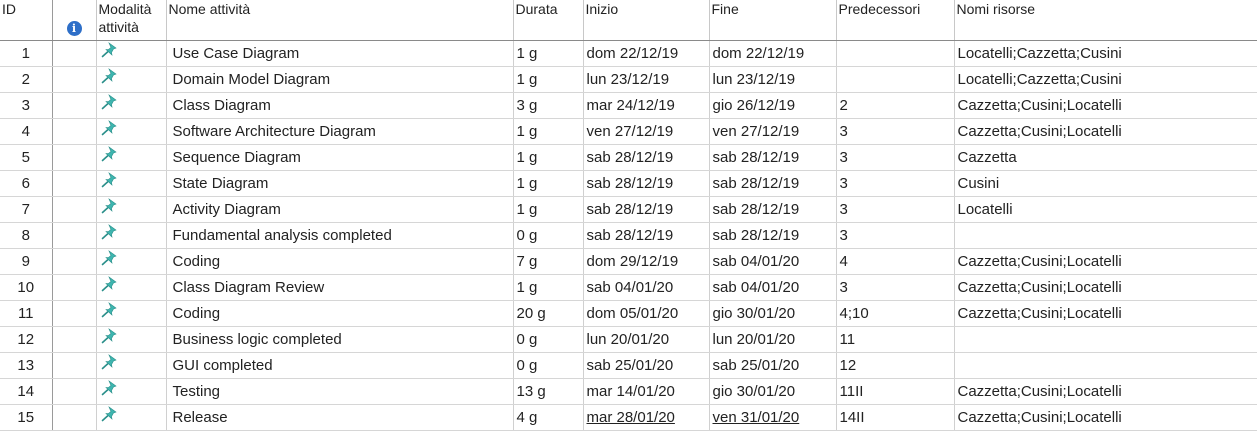 Image resolution: width=1257 pixels, height=437 pixels. What do you see at coordinates (895, 105) in the screenshot?
I see `predecessors-cell: 2` at bounding box center [895, 105].